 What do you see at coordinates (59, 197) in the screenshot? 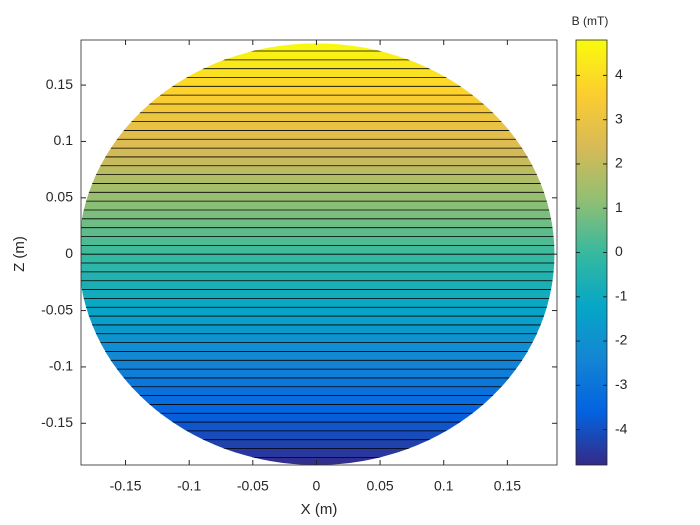
I see `y-tick-label: 0.05` at bounding box center [59, 197].